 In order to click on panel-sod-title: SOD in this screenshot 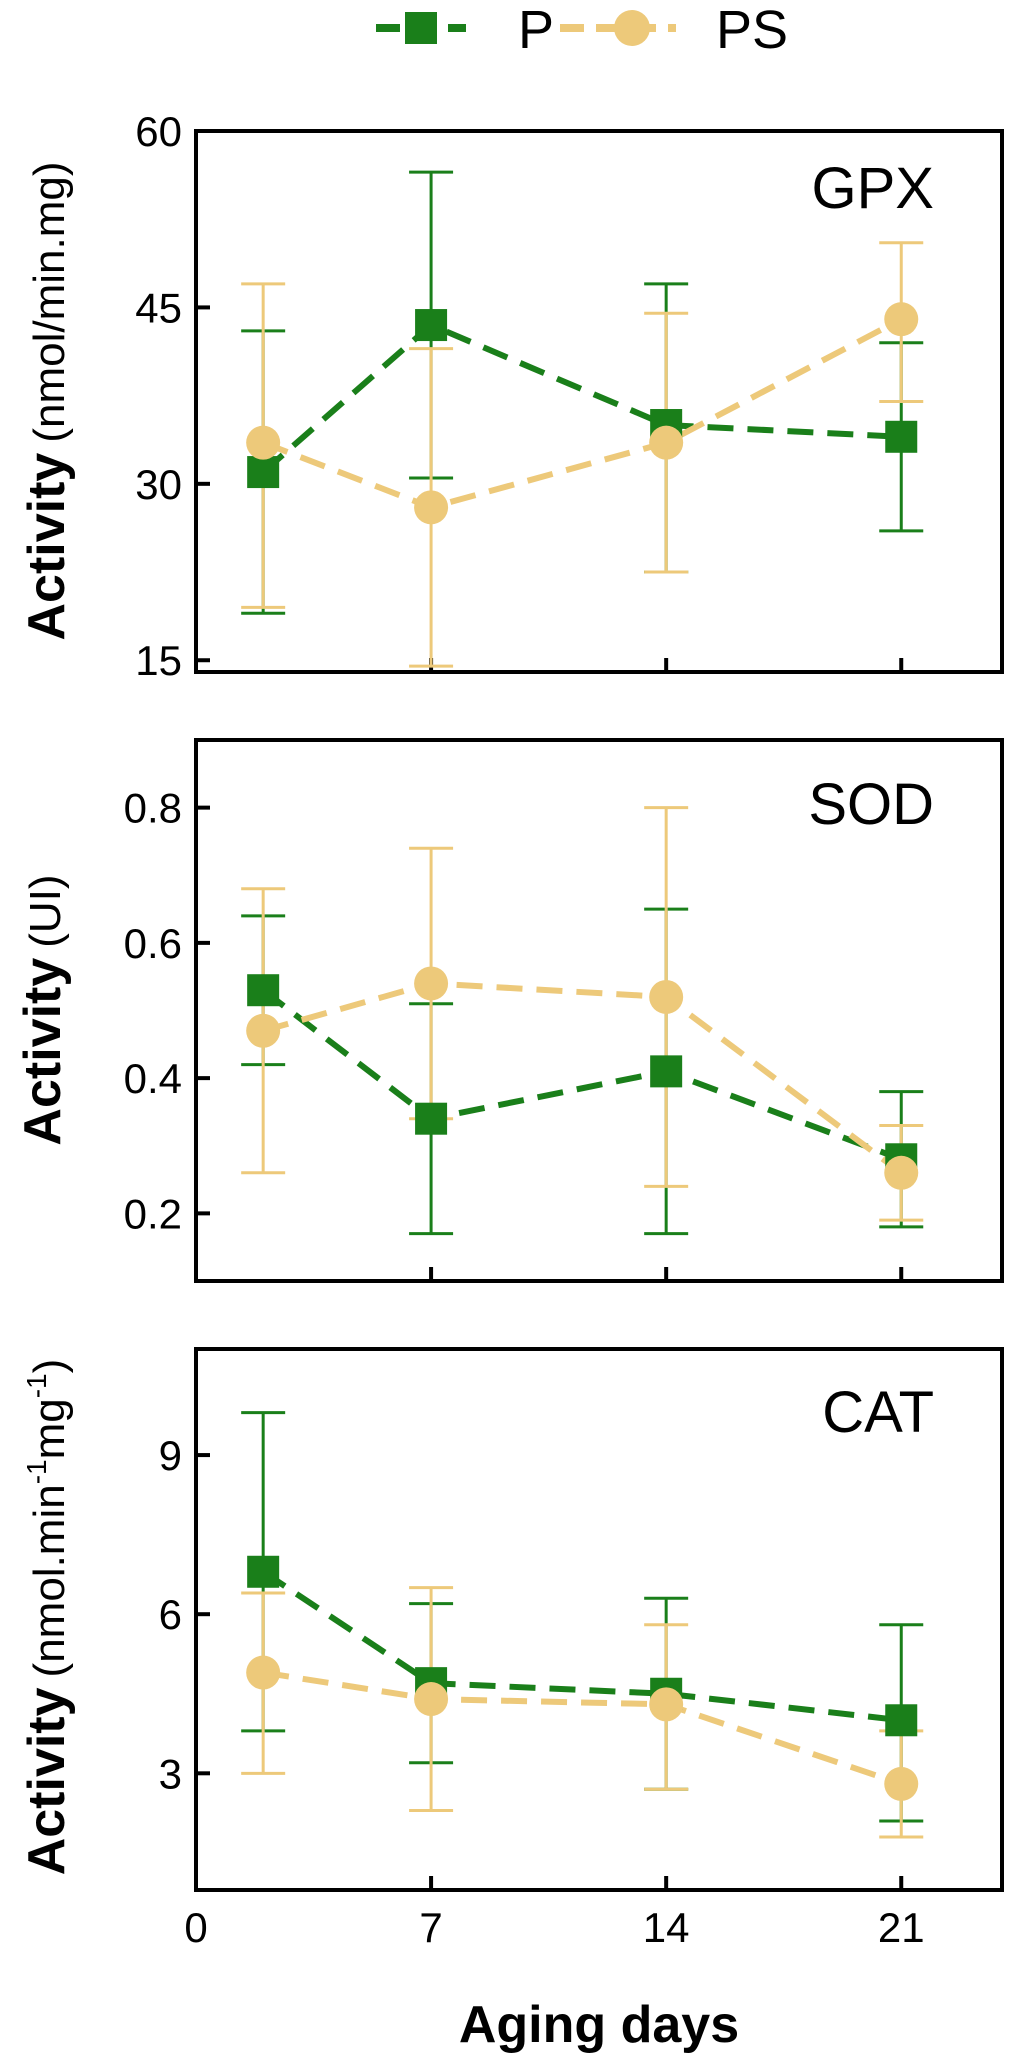, I will do `click(871, 804)`.